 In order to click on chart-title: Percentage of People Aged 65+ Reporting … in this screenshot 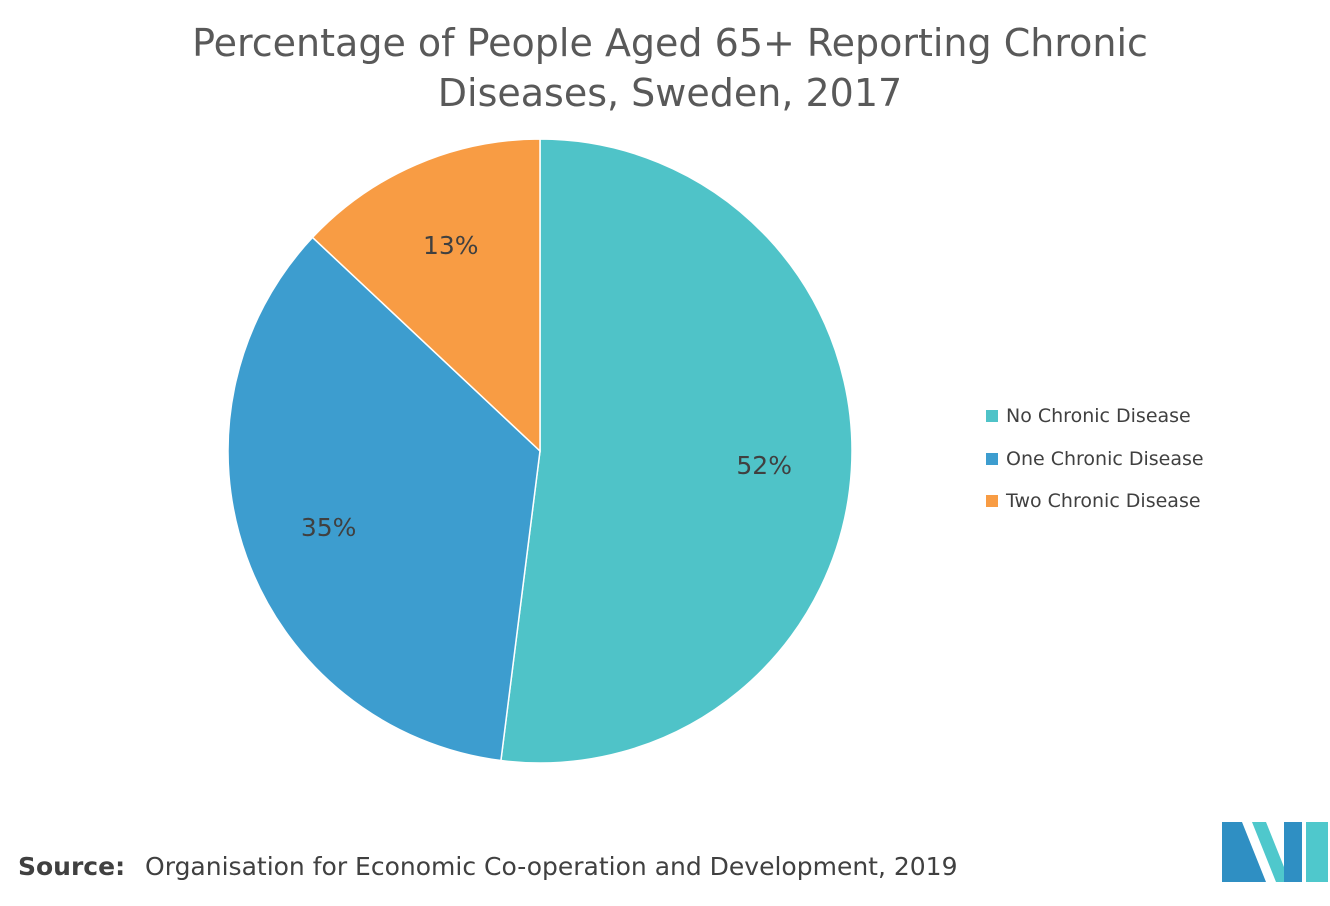, I will do `click(670, 68)`.